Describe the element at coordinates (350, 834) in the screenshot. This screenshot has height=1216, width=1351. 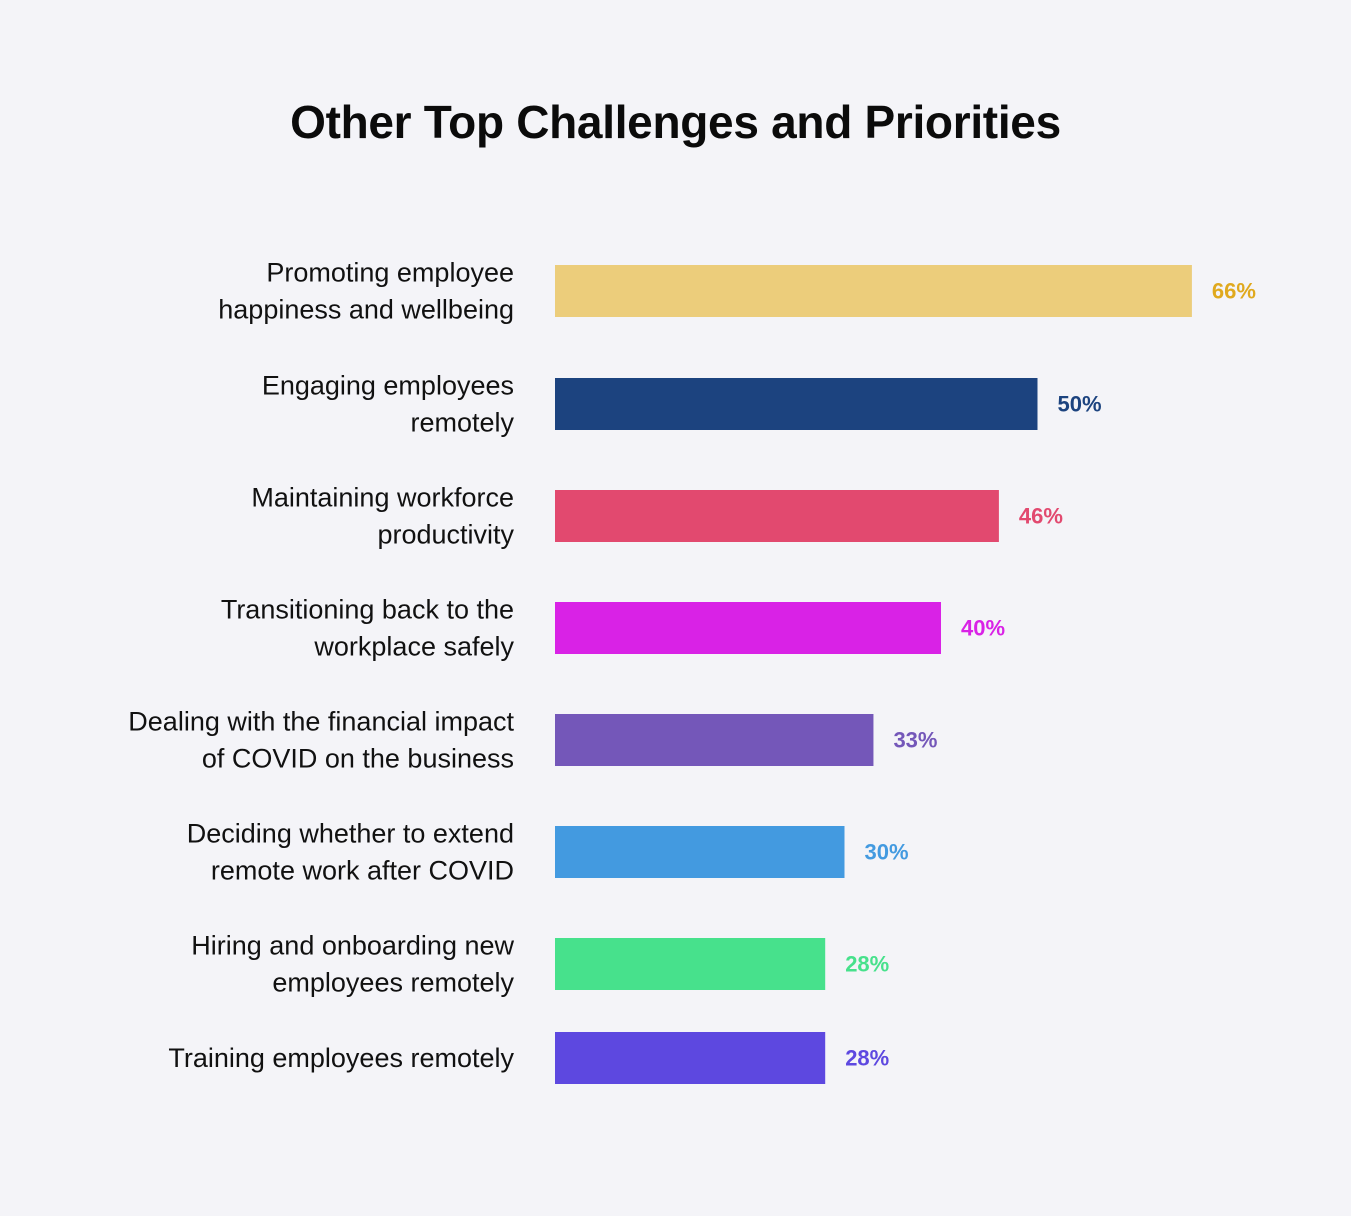
I see `category-label: Deciding whether to extend` at that location.